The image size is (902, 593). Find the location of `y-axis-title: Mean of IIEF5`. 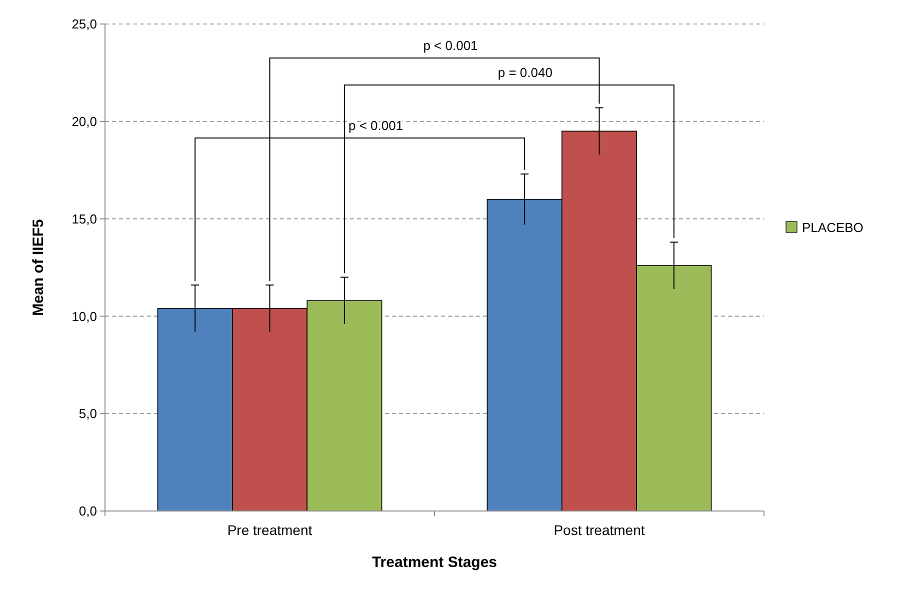

y-axis-title: Mean of IIEF5 is located at coordinates (38, 267).